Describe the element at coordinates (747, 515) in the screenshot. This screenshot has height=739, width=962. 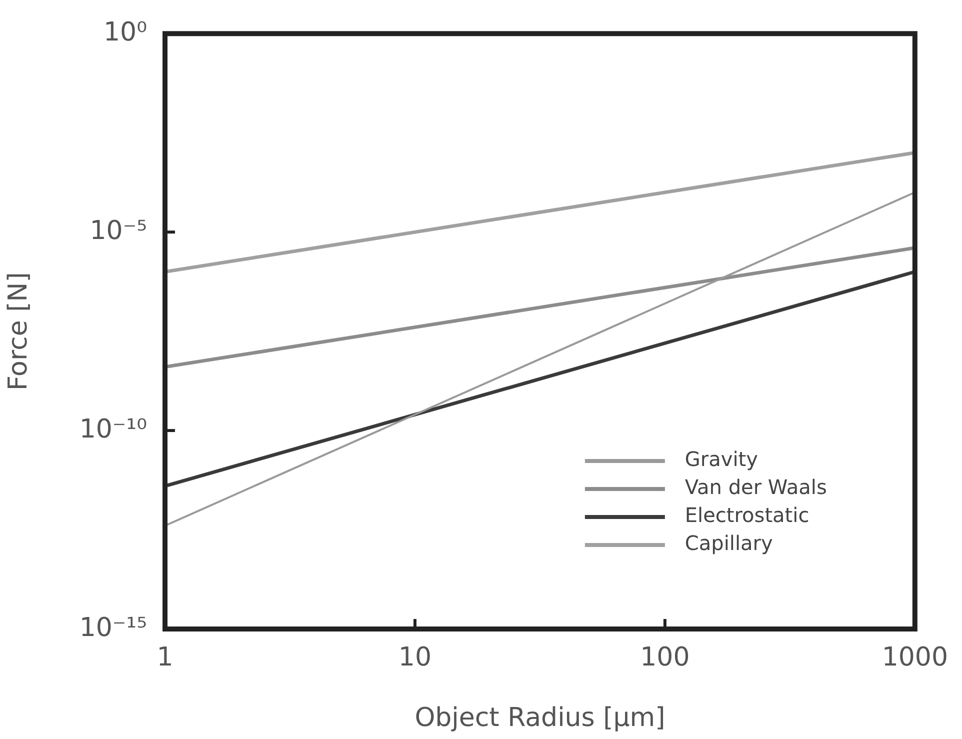
I see `legend-label: Electrostatic` at that location.